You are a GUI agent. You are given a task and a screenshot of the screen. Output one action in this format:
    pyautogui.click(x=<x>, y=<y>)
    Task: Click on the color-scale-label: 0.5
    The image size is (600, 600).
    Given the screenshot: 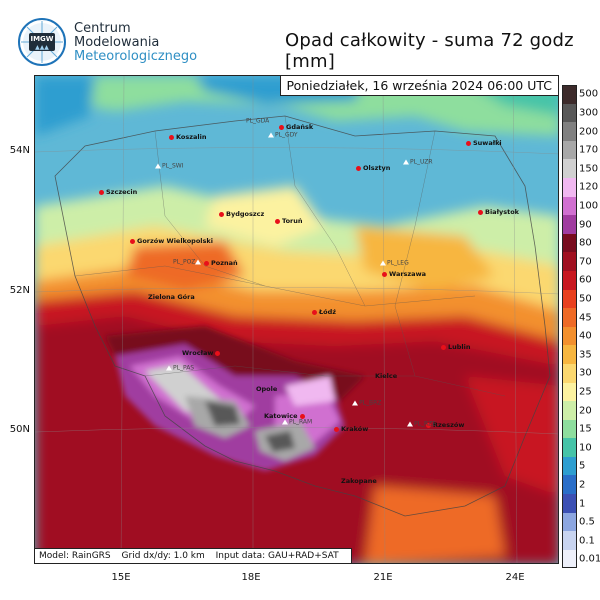 What is the action you would take?
    pyautogui.click(x=587, y=522)
    